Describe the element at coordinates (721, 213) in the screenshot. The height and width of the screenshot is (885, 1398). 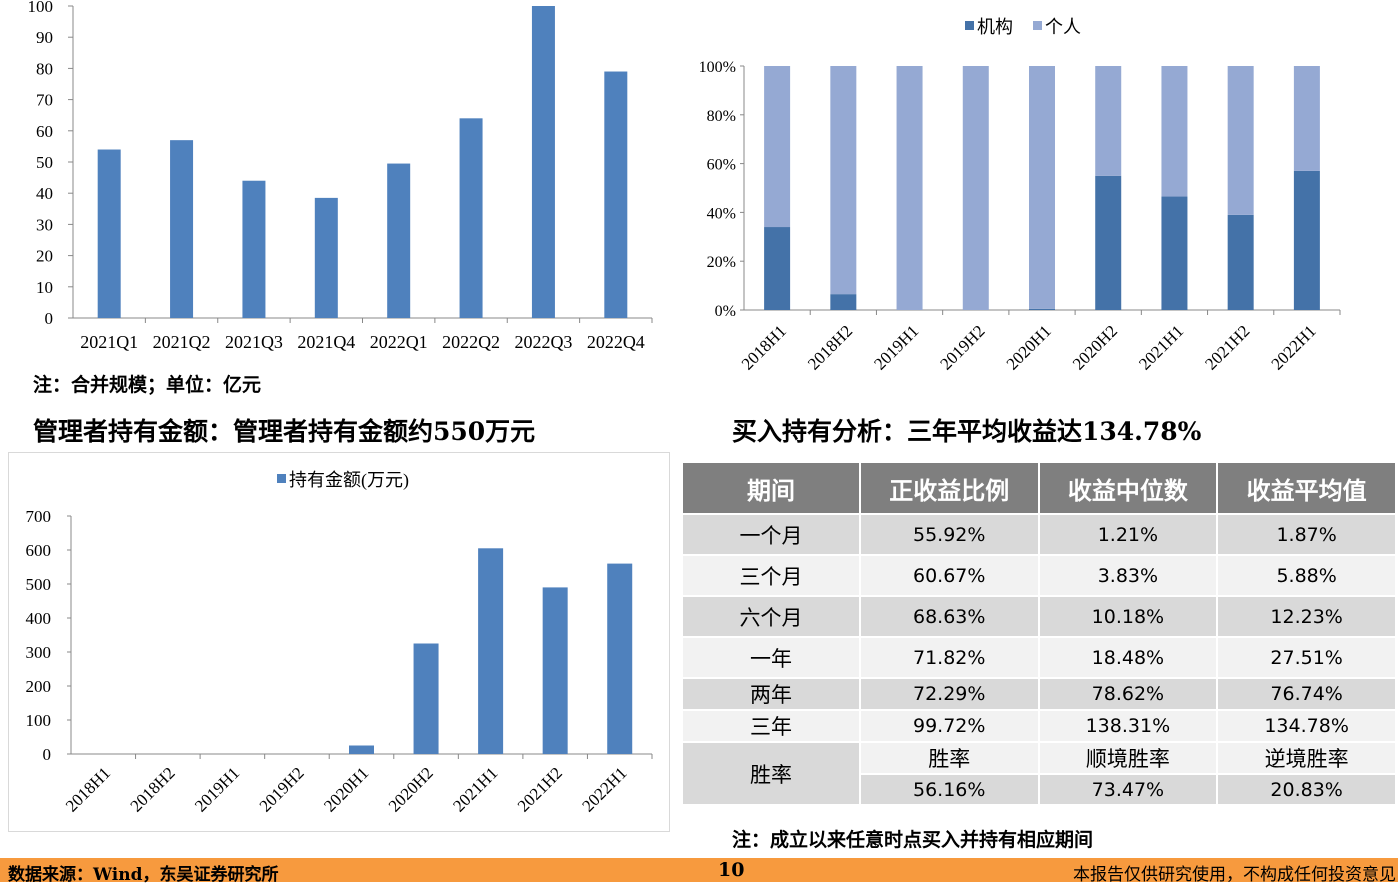
I see `y-tick-label: 40%` at that location.